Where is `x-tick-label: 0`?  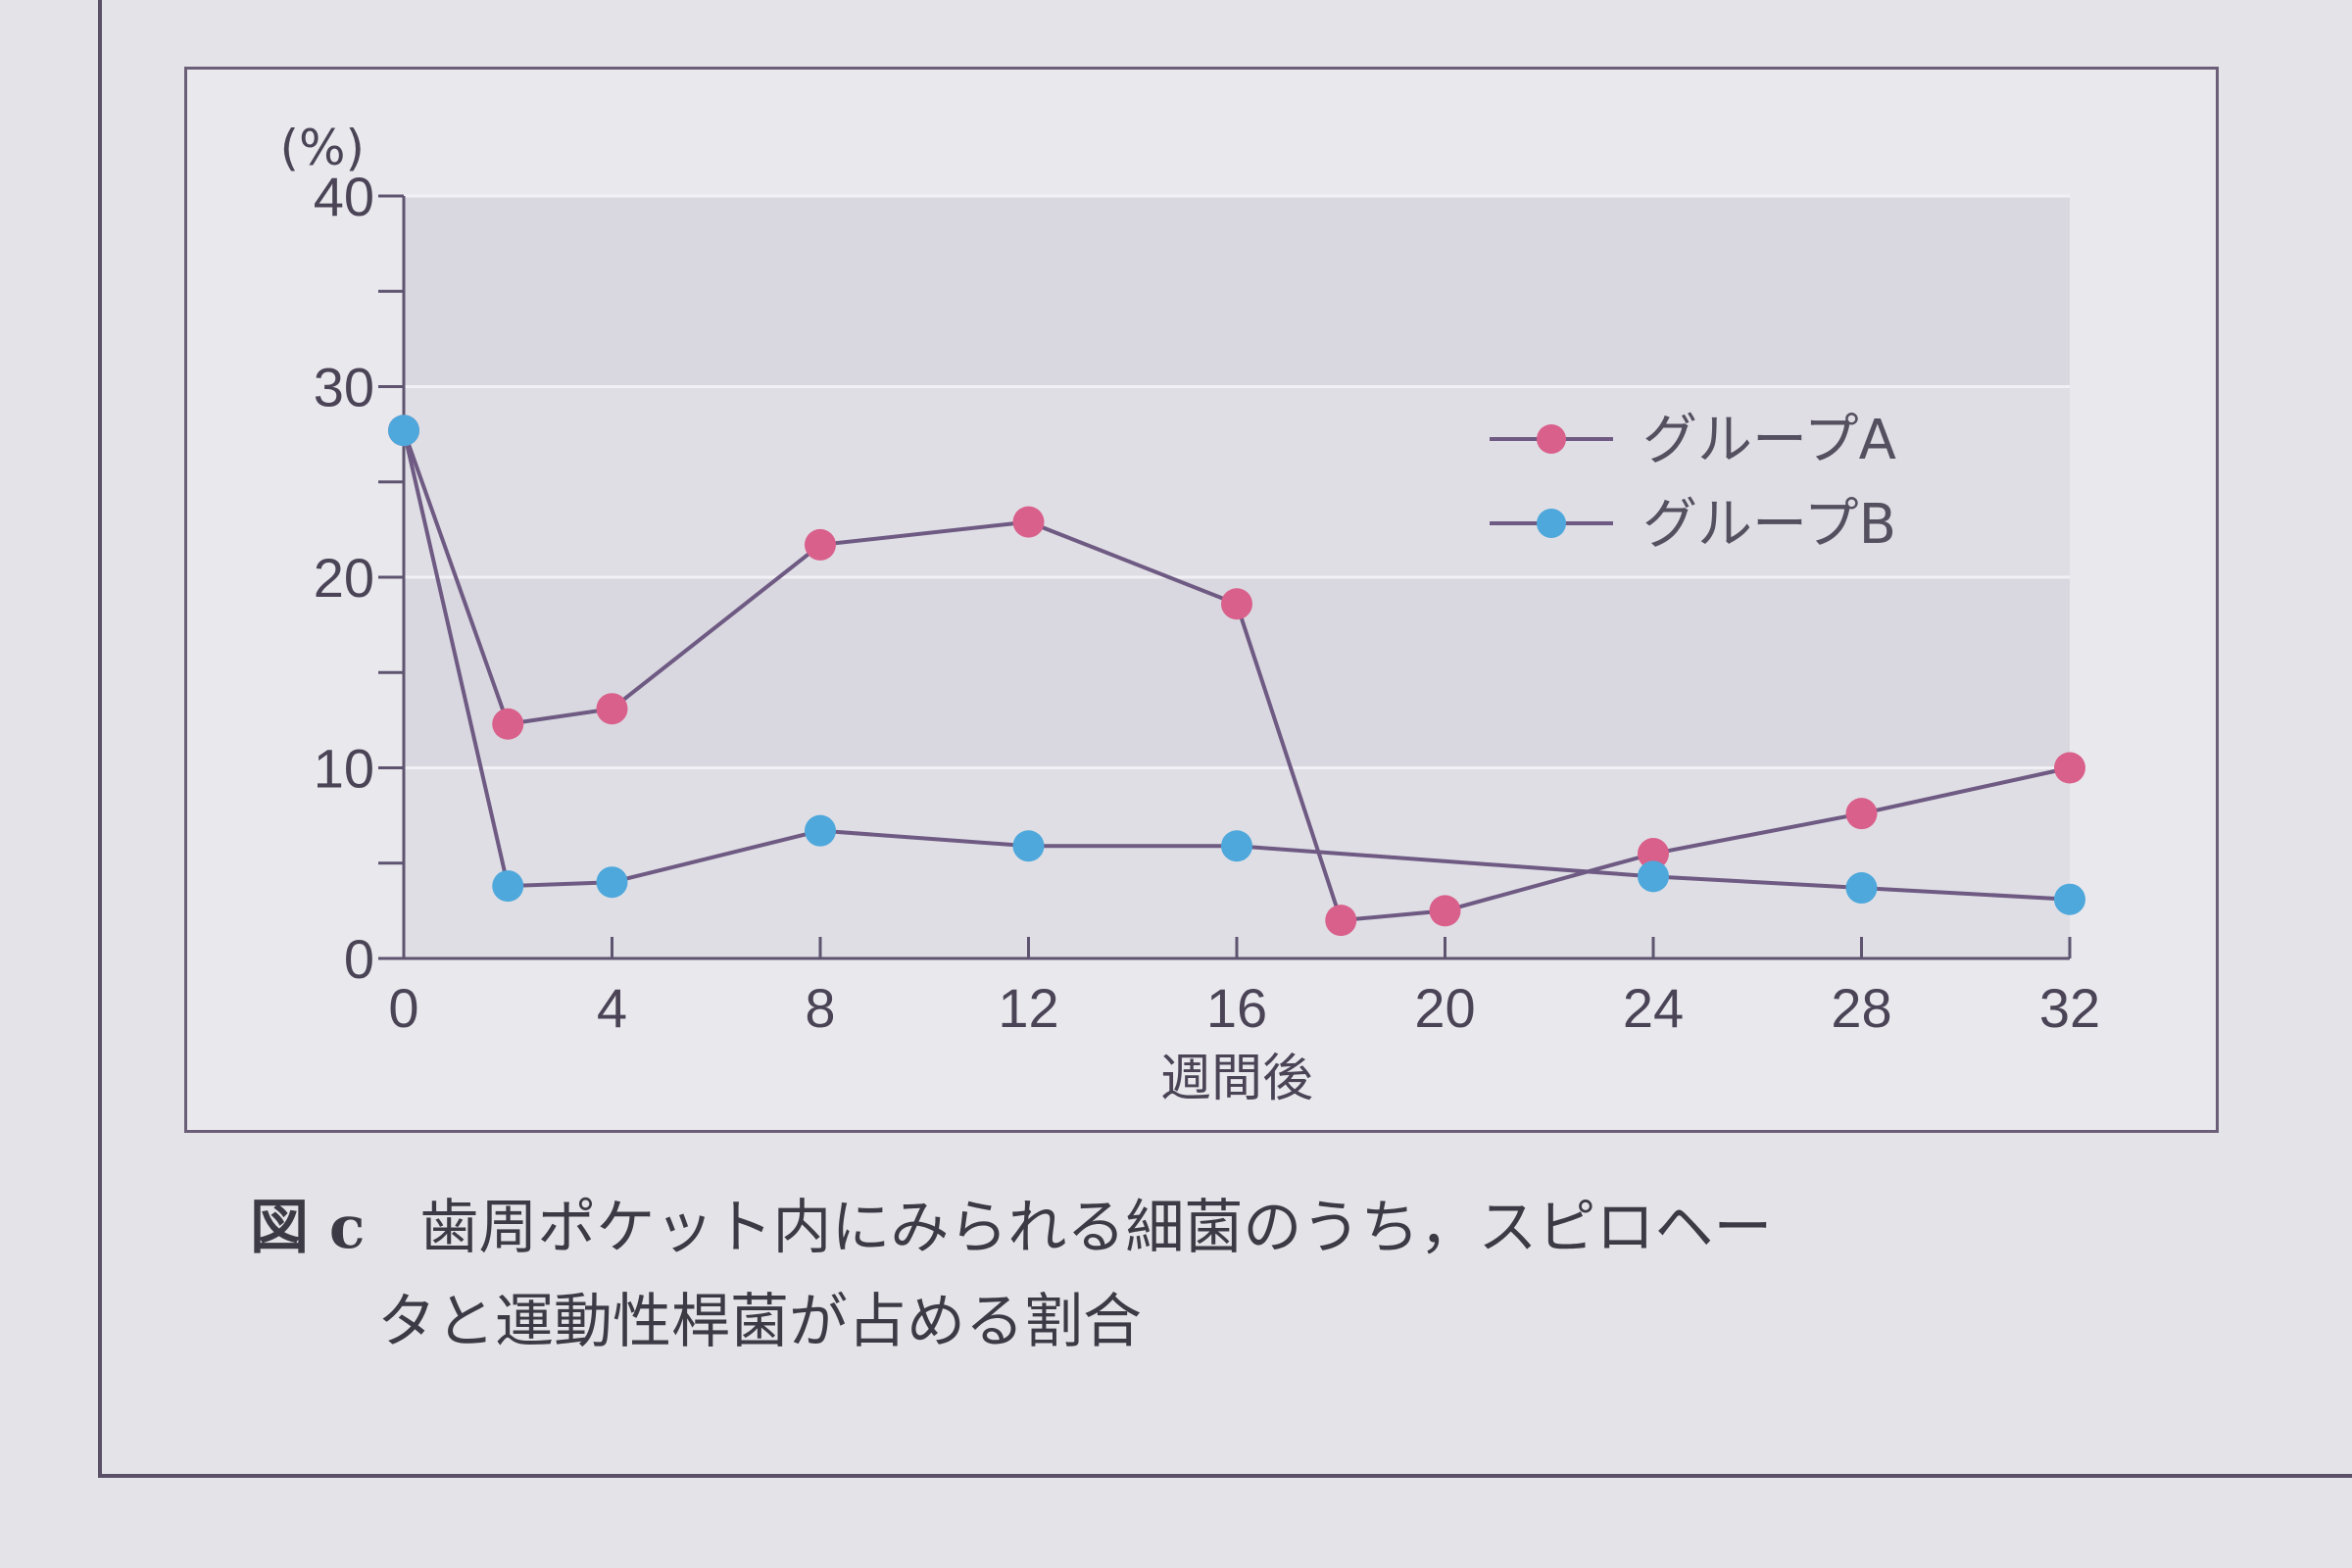
x-tick-label: 0 is located at coordinates (403, 1008).